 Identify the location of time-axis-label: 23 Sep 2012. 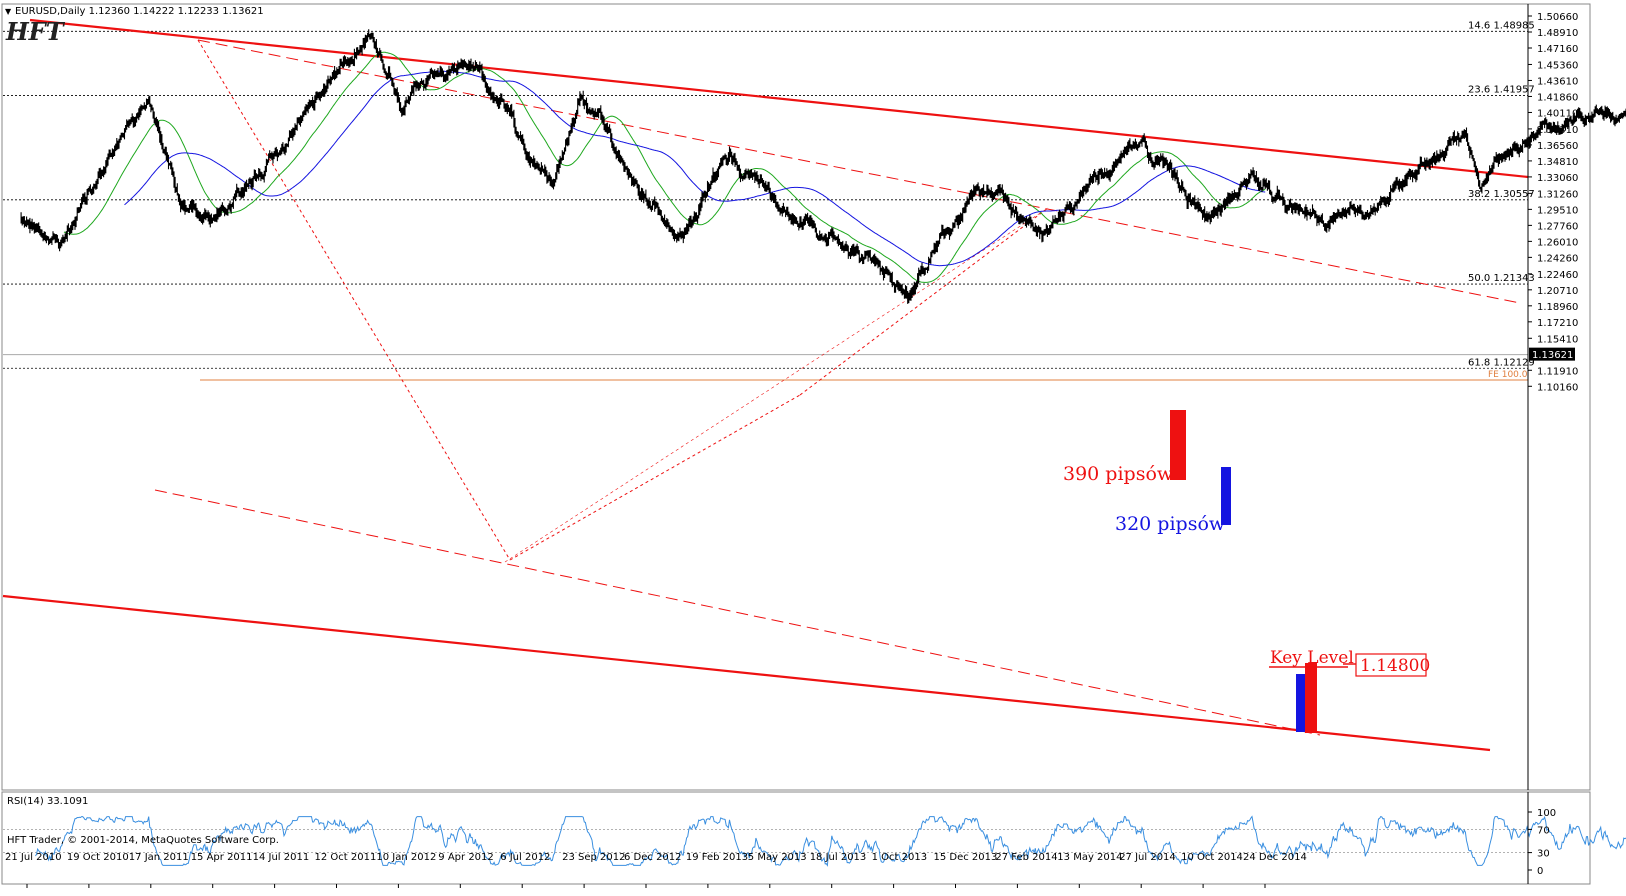
(593, 857).